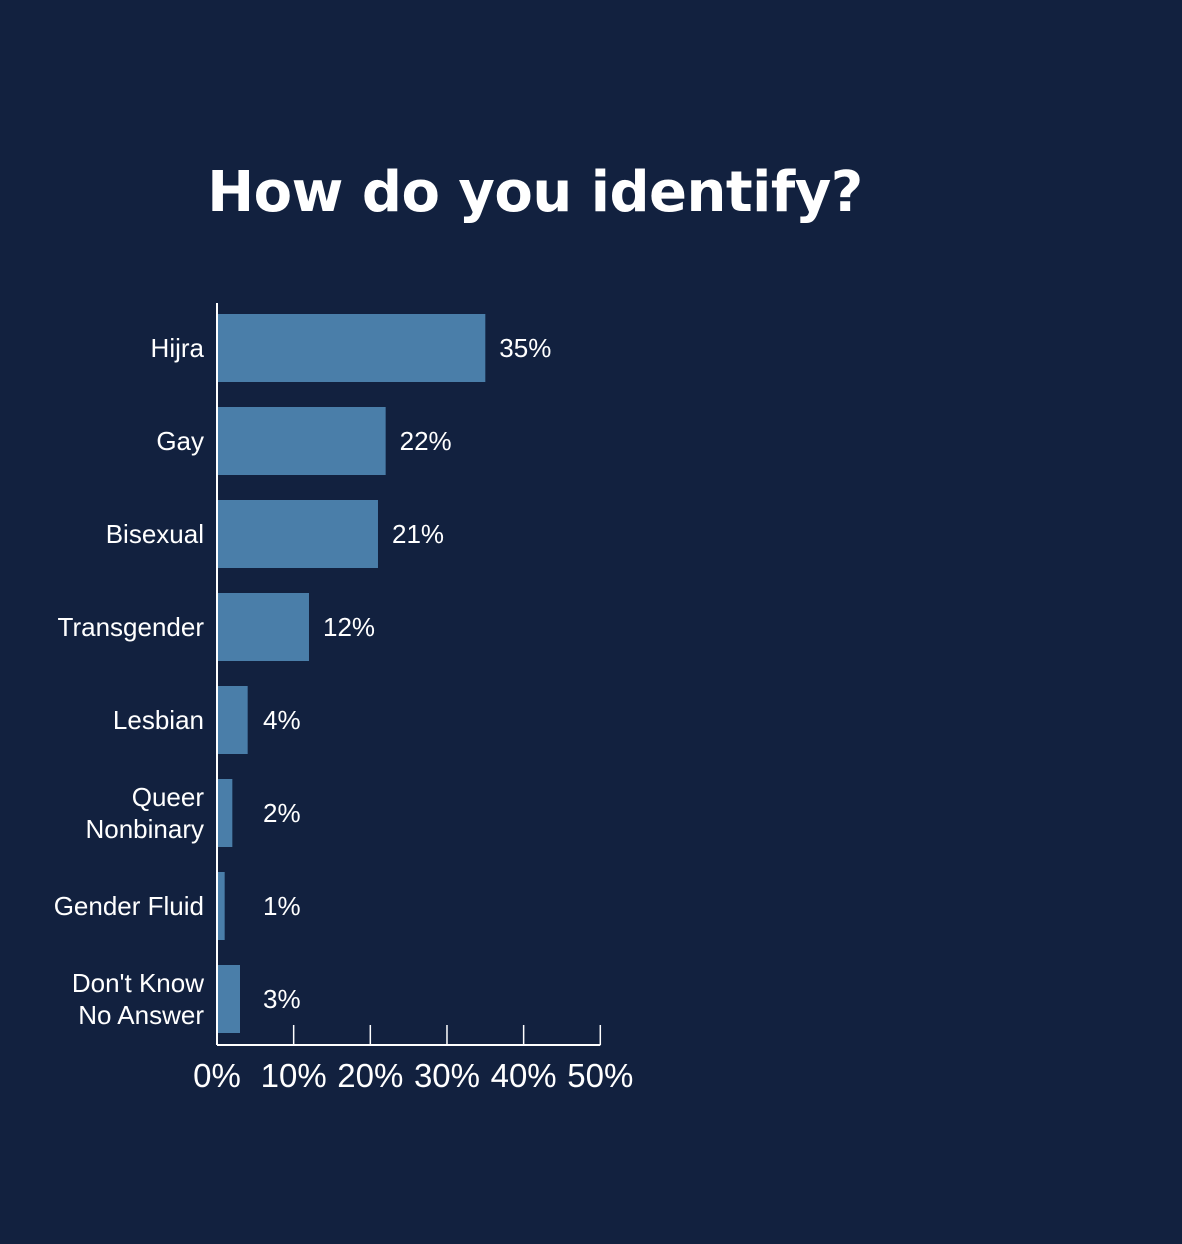 This screenshot has width=1182, height=1244. I want to click on value-label-6: 1%, so click(282, 906).